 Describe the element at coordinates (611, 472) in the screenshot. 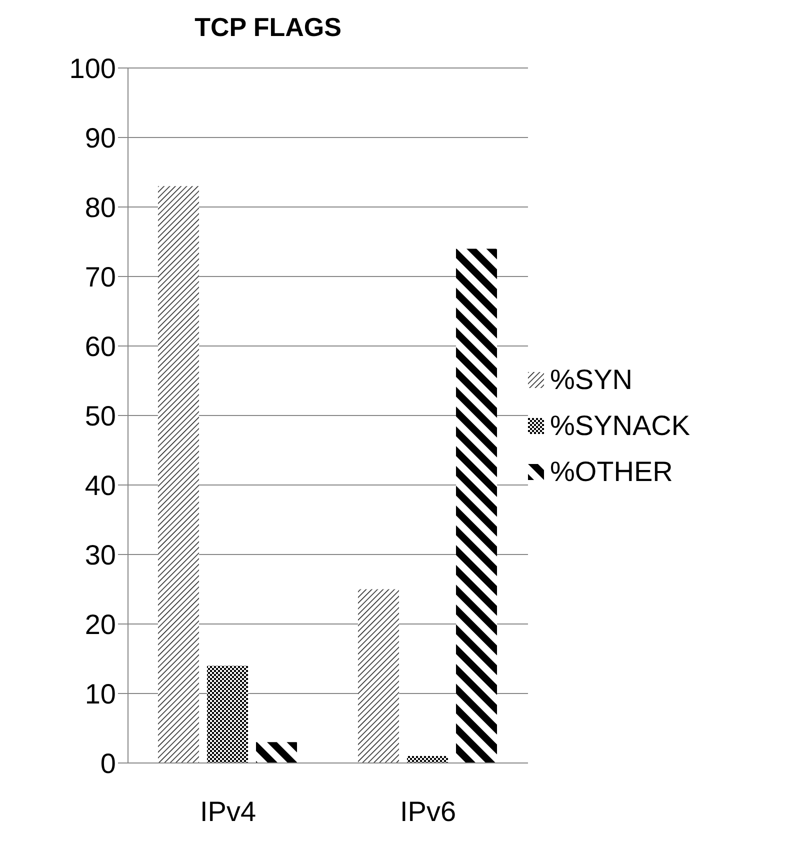

I see `legend-label: %OTHER` at that location.